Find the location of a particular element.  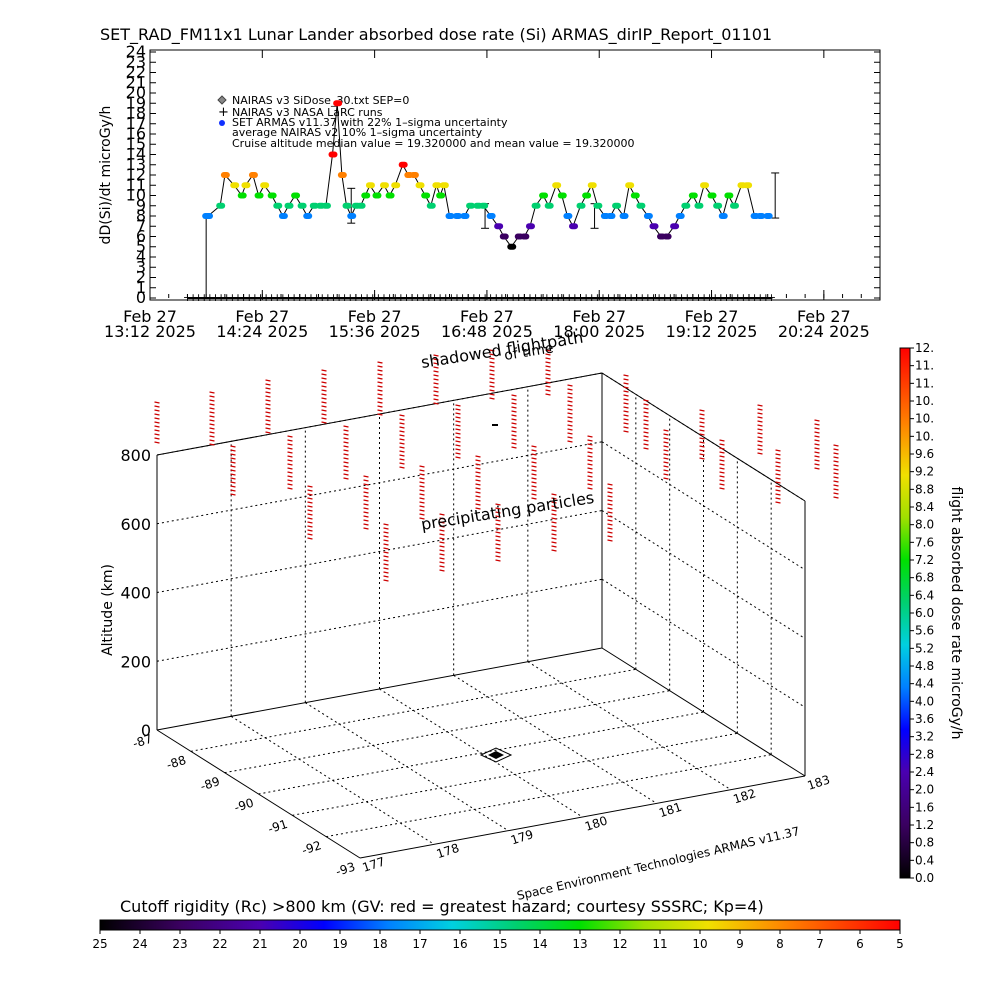

dose-tick-label: 3.6 is located at coordinates (924, 719).